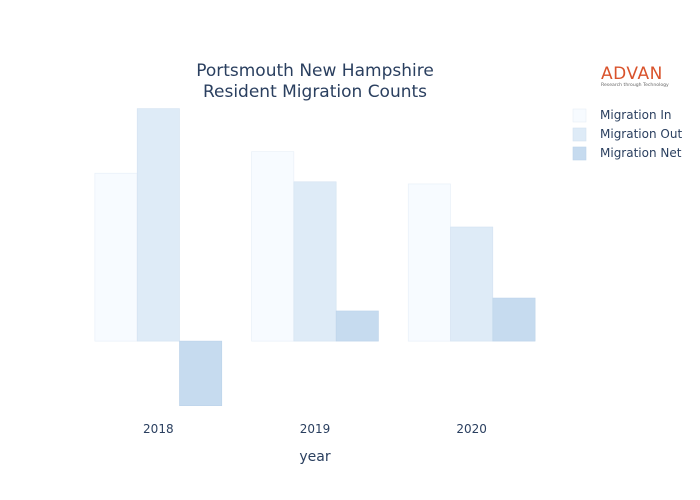 This screenshot has height=500, width=700. Describe the element at coordinates (201, 373) in the screenshot. I see `bar-migration-net-2018` at that location.